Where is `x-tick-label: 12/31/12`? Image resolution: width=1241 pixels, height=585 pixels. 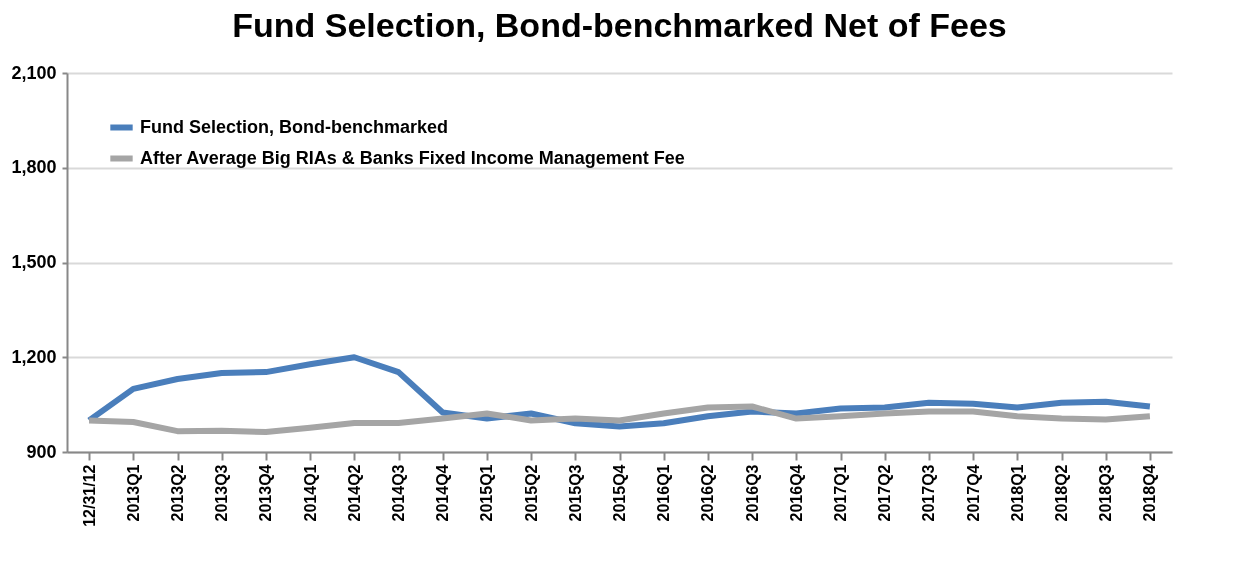
x-tick-label: 12/31/12 is located at coordinates (89, 495).